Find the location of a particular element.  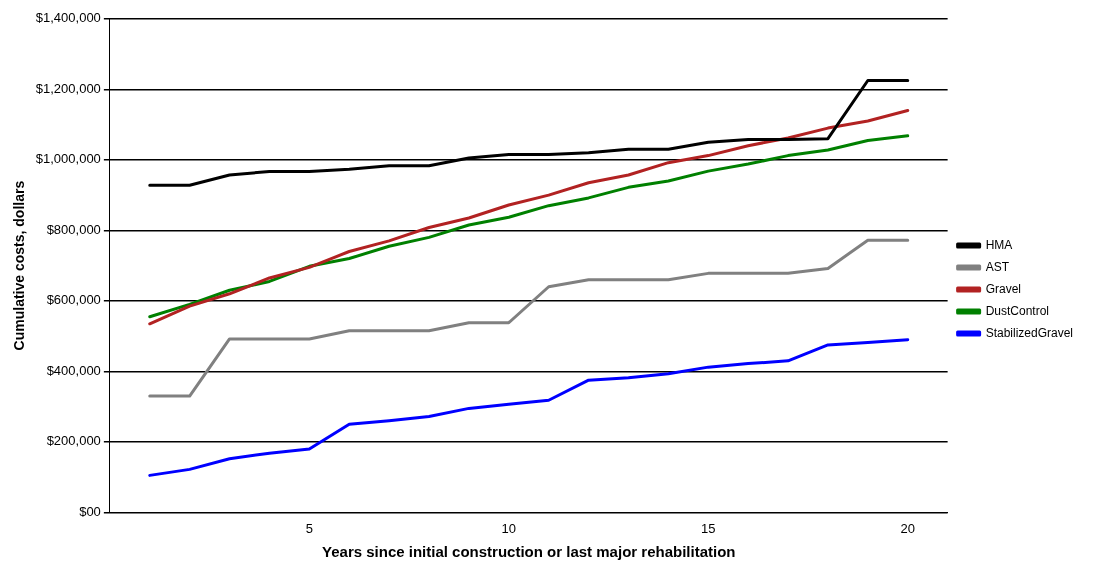

y-tick-label: $400,000 is located at coordinates (73, 370).